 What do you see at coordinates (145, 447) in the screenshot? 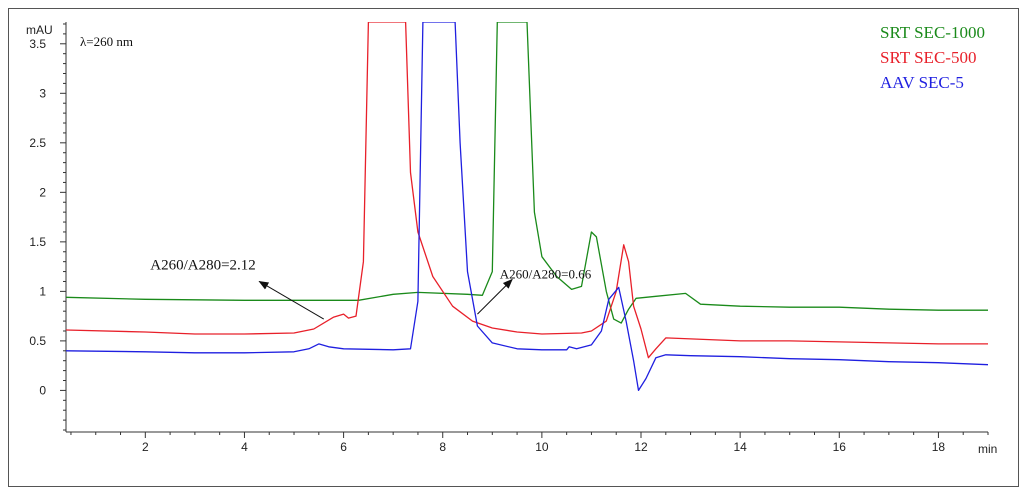
I see `x-tick-label: 2` at bounding box center [145, 447].